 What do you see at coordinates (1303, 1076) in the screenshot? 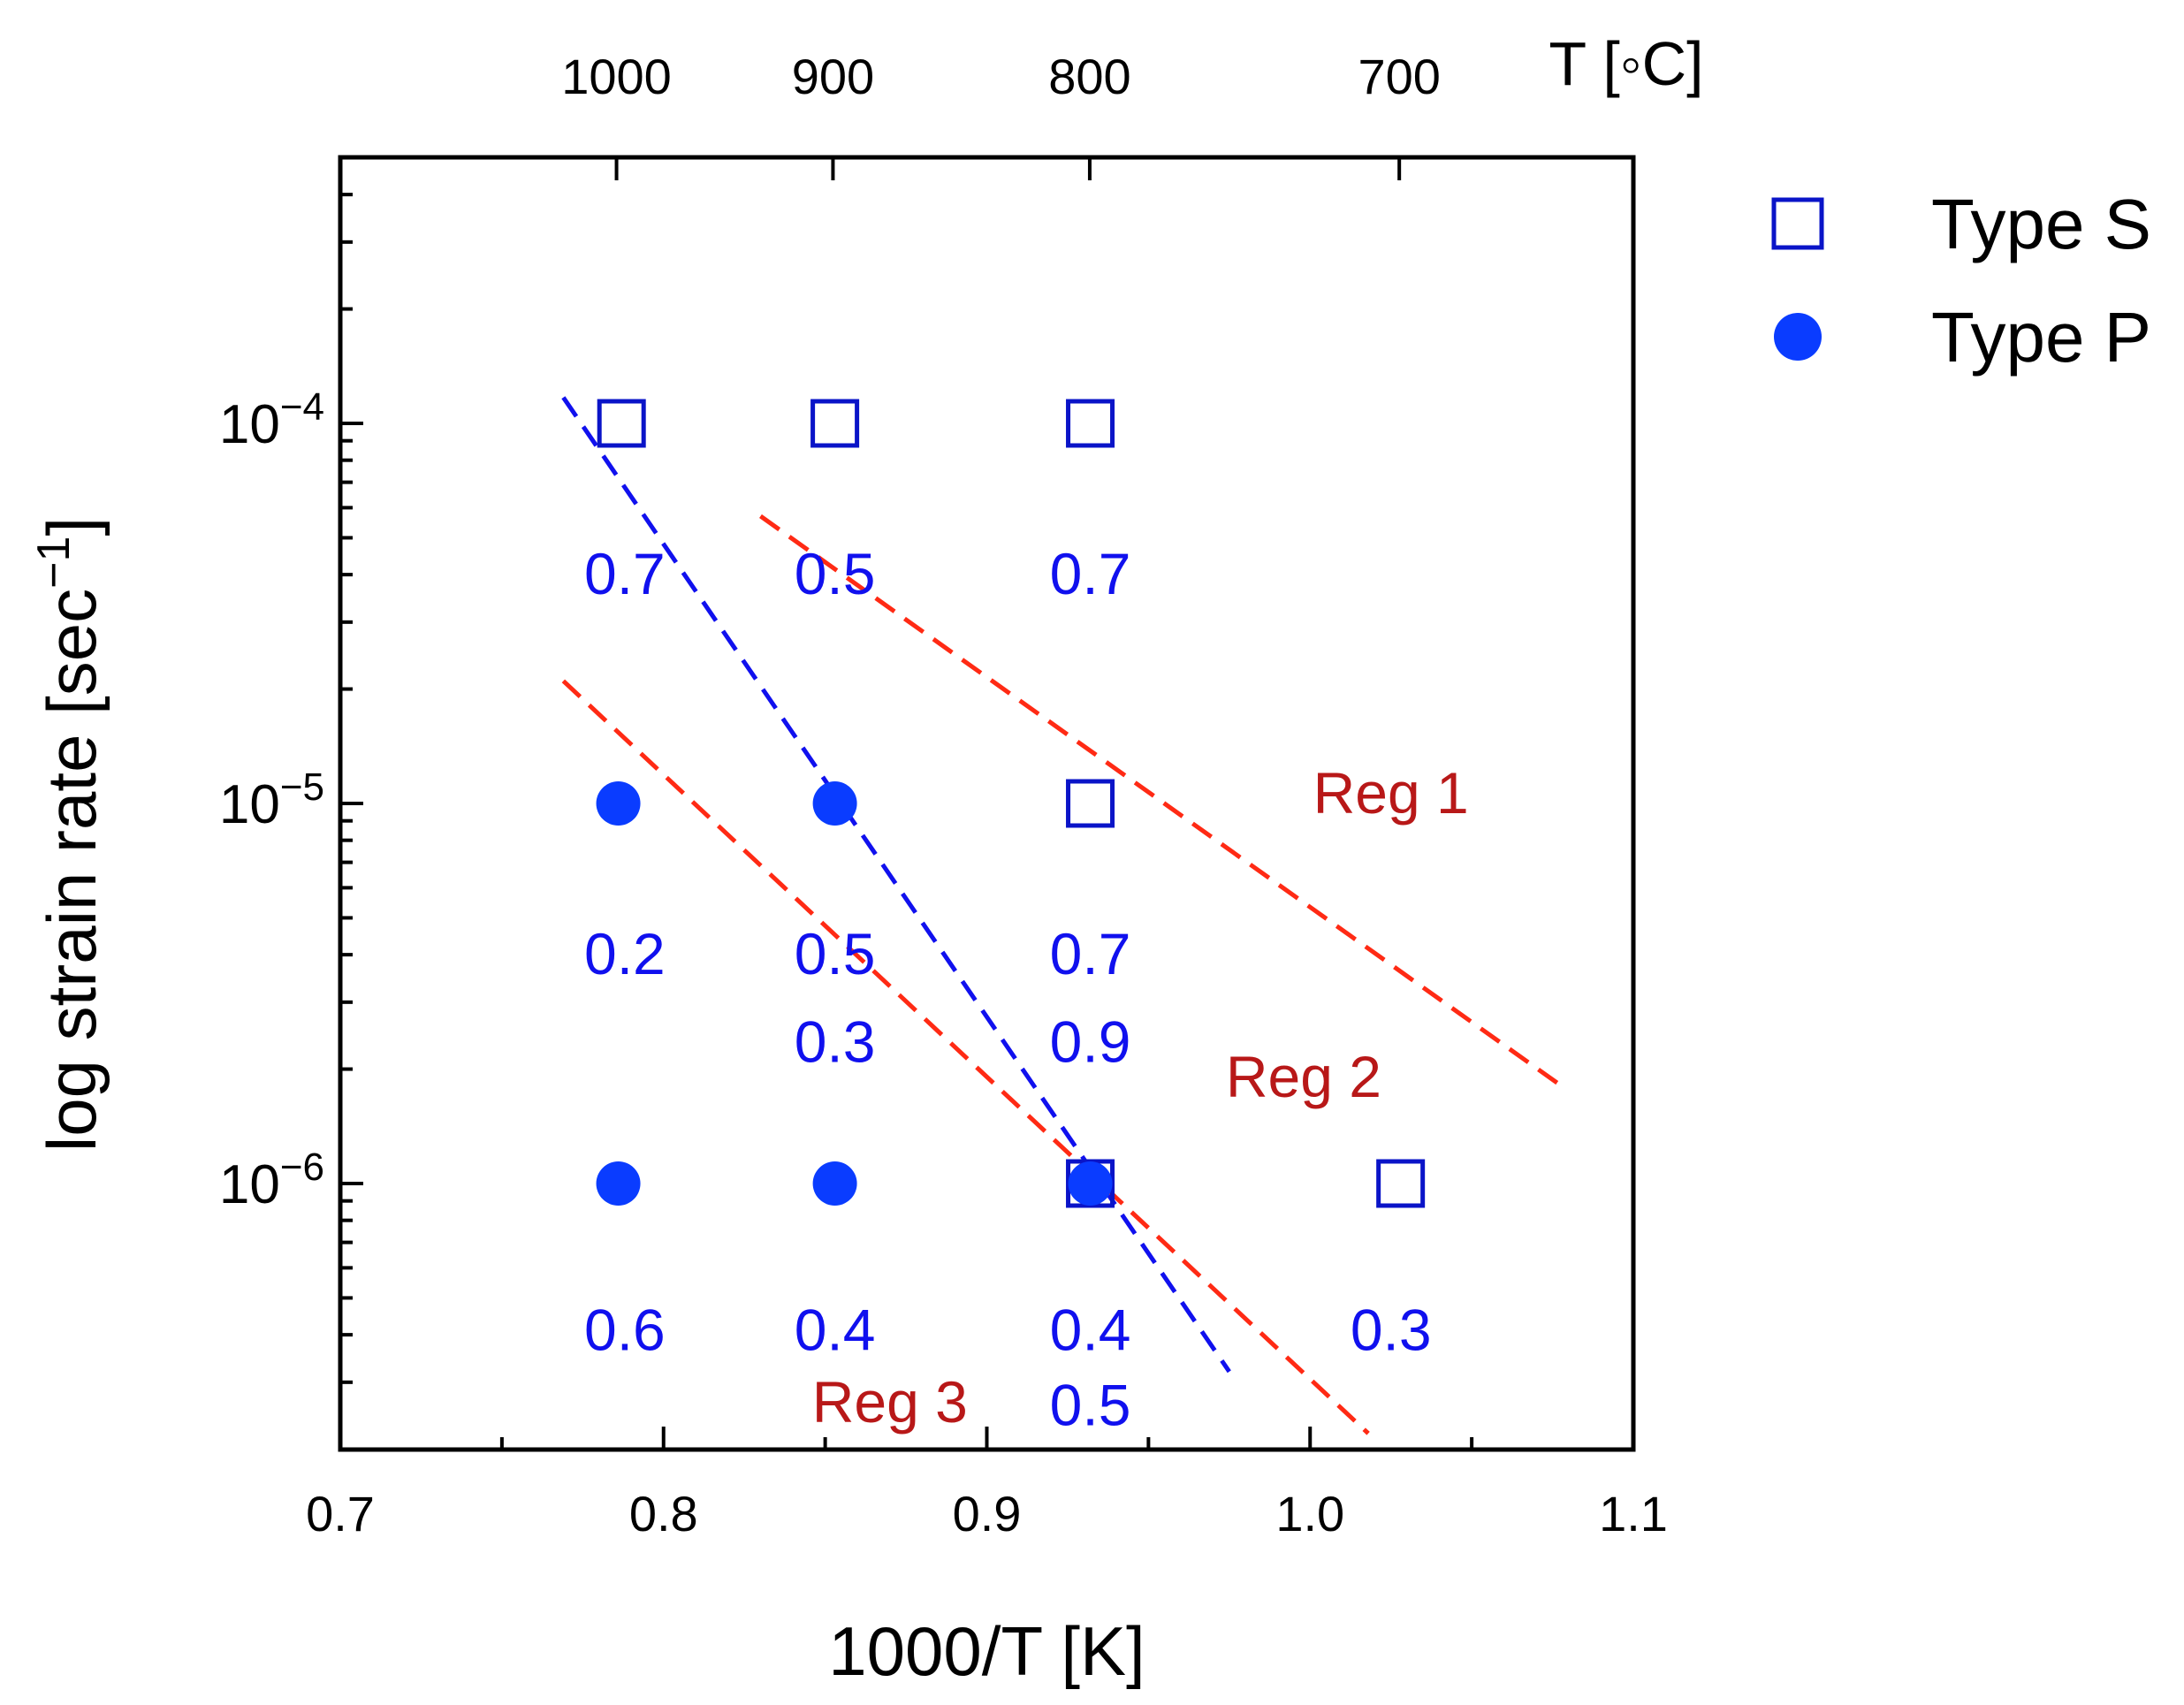
I see `region-label: Reg 2` at bounding box center [1303, 1076].